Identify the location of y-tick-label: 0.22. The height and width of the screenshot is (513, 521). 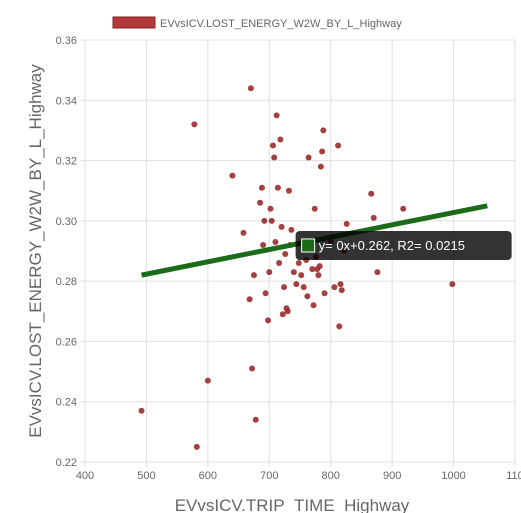
(66, 463).